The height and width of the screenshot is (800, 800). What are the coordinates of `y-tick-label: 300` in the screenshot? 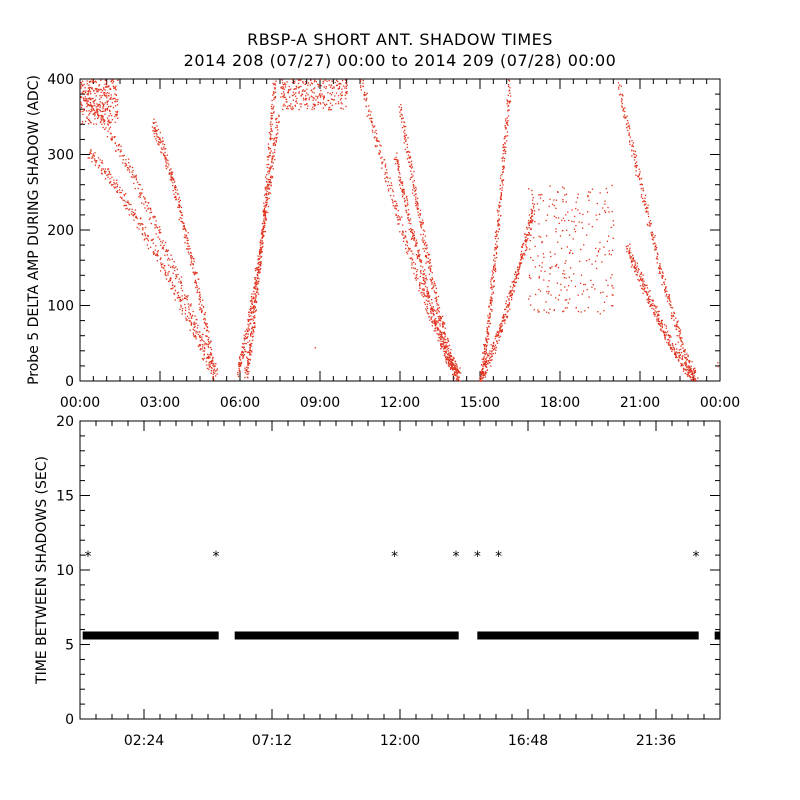 It's located at (60, 156).